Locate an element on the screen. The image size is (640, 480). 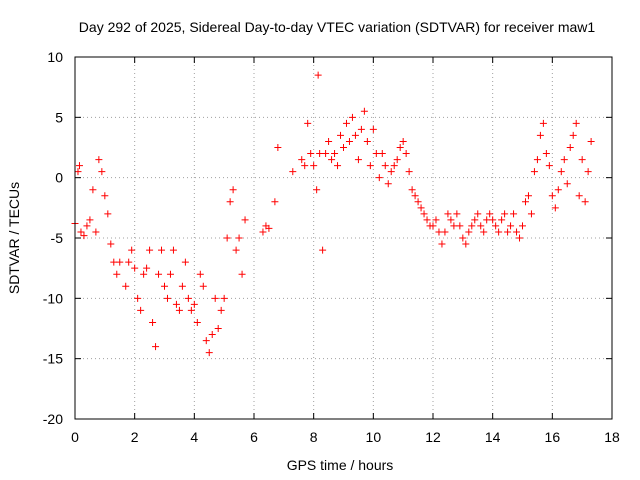
y-tick-label: 10 is located at coordinates (55, 57).